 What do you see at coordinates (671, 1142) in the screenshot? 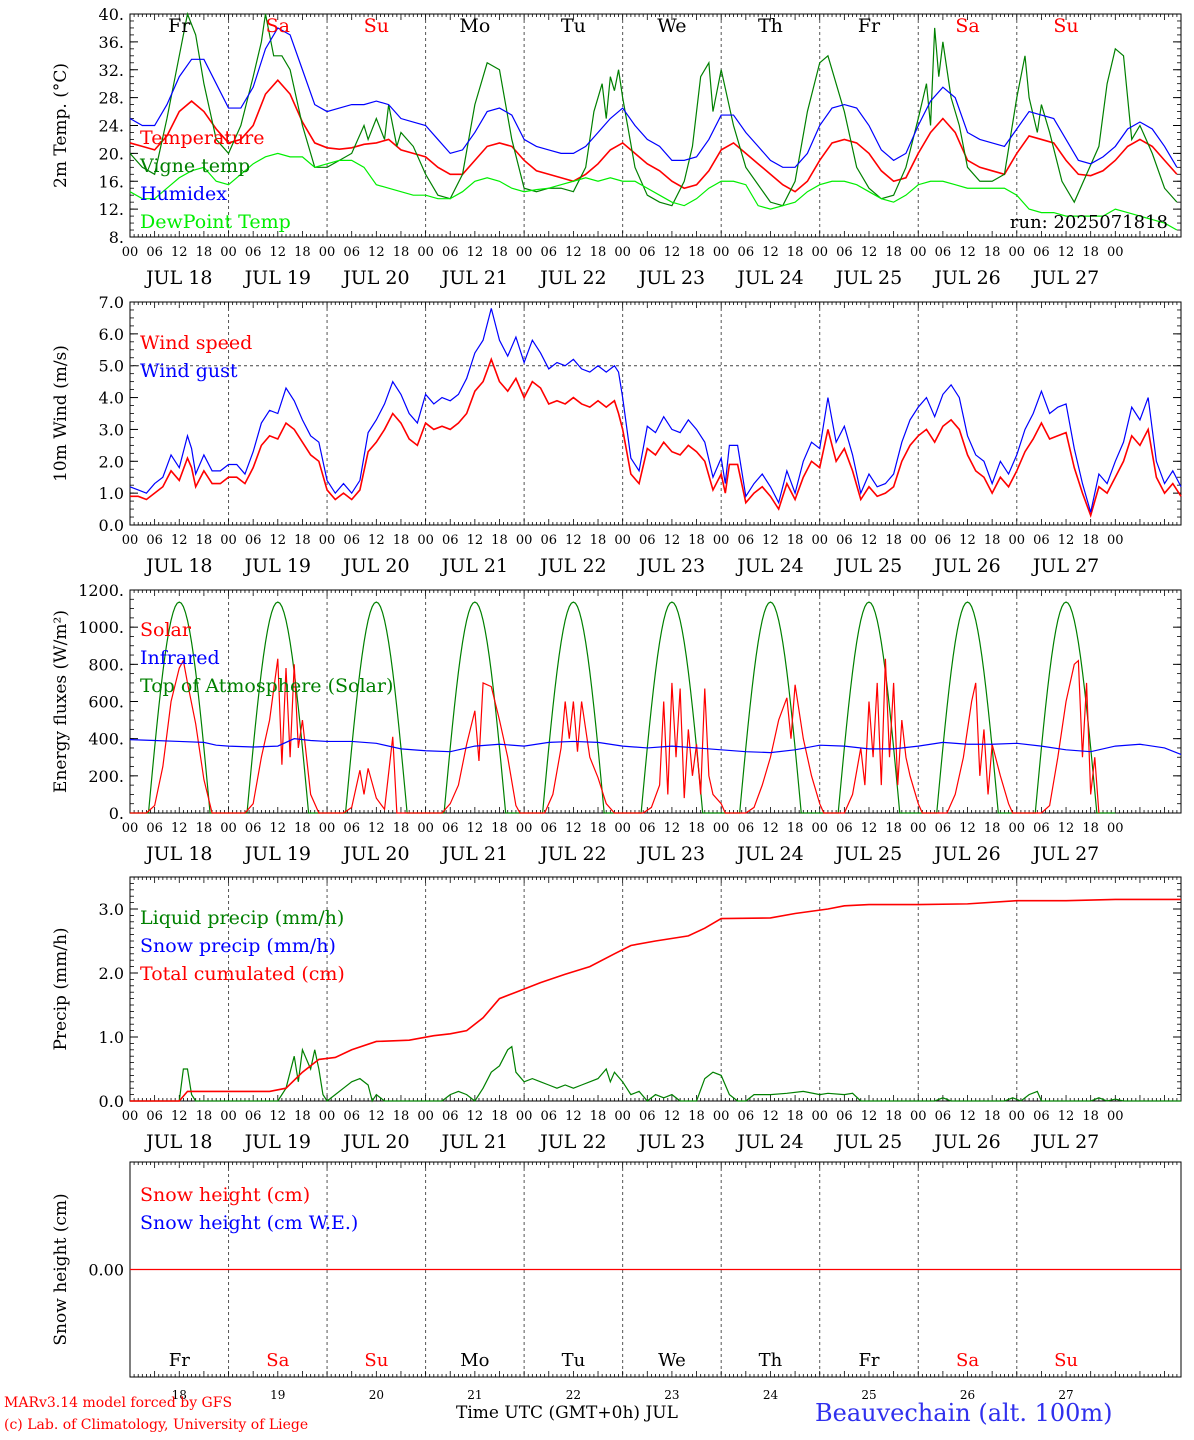
I see `precip-date-label: JUL 23` at bounding box center [671, 1142].